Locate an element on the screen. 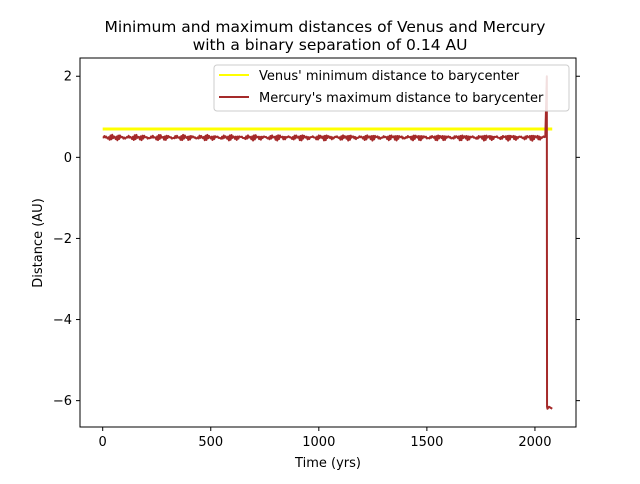 The height and width of the screenshot is (484, 640). legend-frame is located at coordinates (391, 88).